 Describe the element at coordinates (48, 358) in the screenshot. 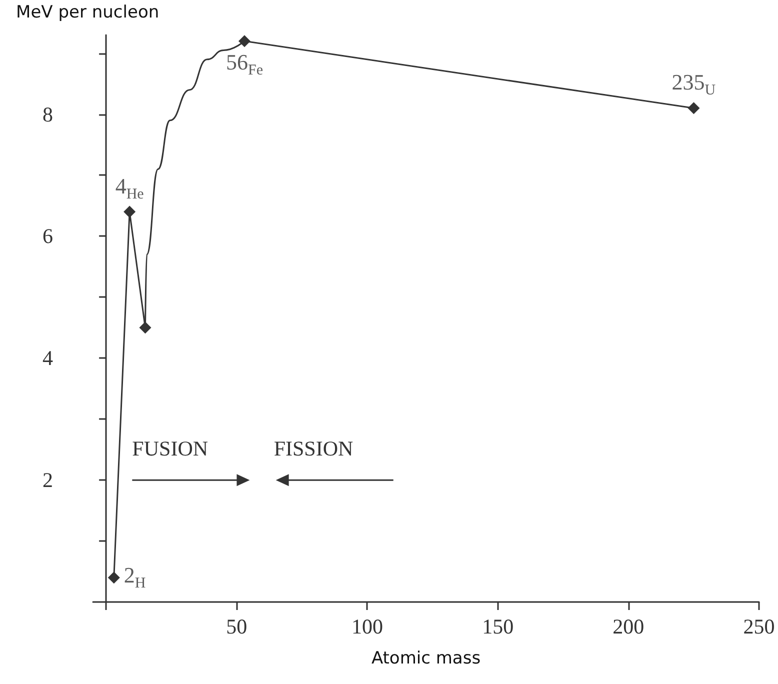

I see `y-tick-label: 4` at that location.